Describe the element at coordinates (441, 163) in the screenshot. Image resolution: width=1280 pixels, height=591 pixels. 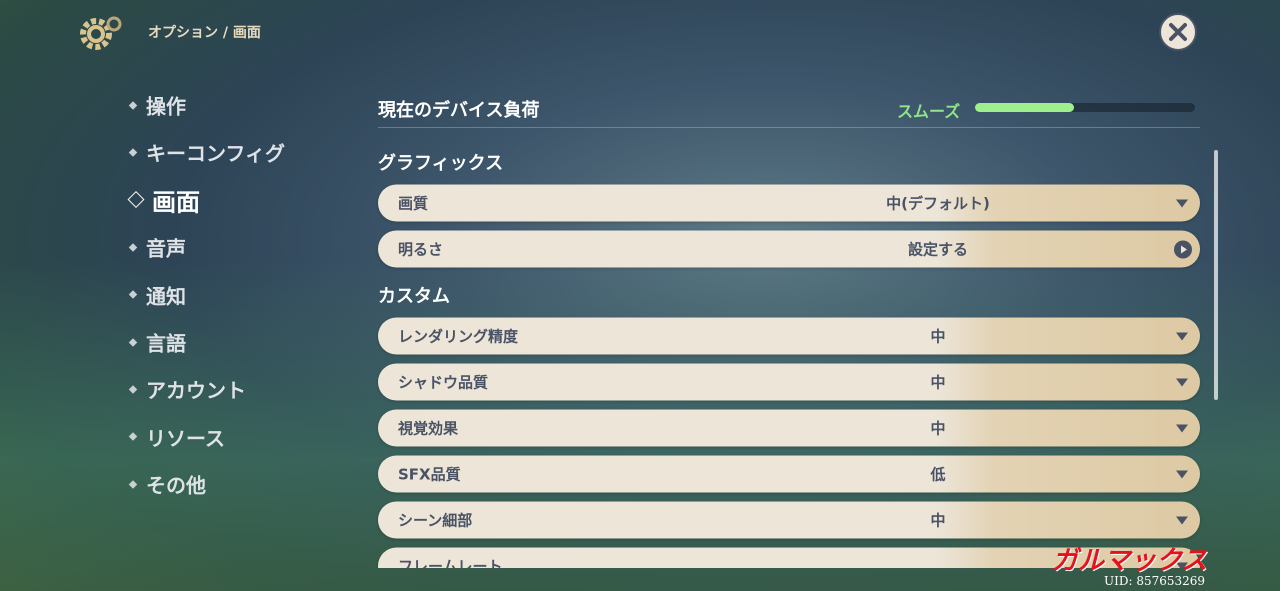
I see `section-title: グラフィックス` at that location.